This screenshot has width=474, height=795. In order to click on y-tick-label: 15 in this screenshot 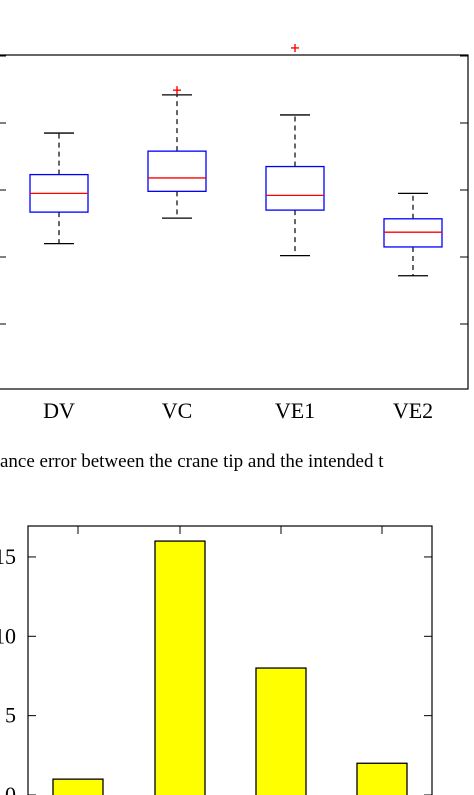, I will do `click(8, 556)`.